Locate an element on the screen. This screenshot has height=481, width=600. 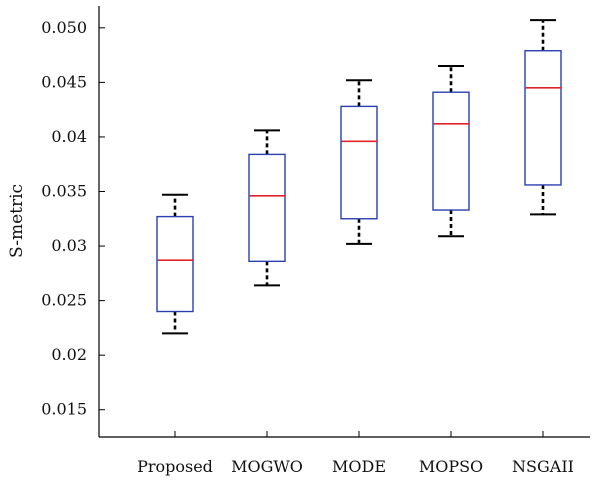
x-ticks: Proposed MOGWO MODE MOPSO NSGAII is located at coordinates (355, 453).